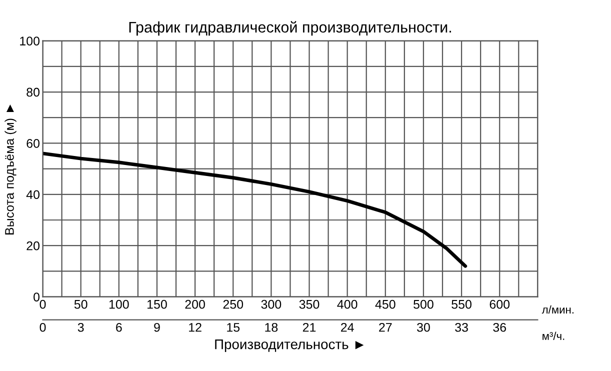 The height and width of the screenshot is (371, 611). I want to click on chart-title: График гидравлической производительности., so click(290, 28).